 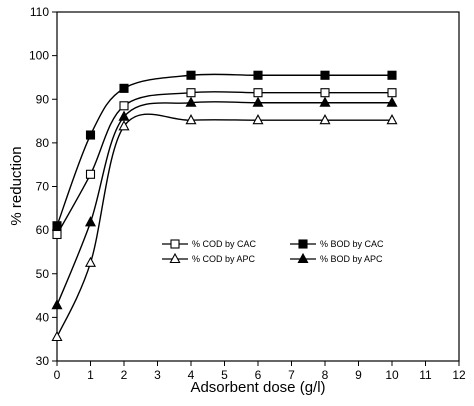 I want to click on x-tick-label: 8, so click(x=325, y=375).